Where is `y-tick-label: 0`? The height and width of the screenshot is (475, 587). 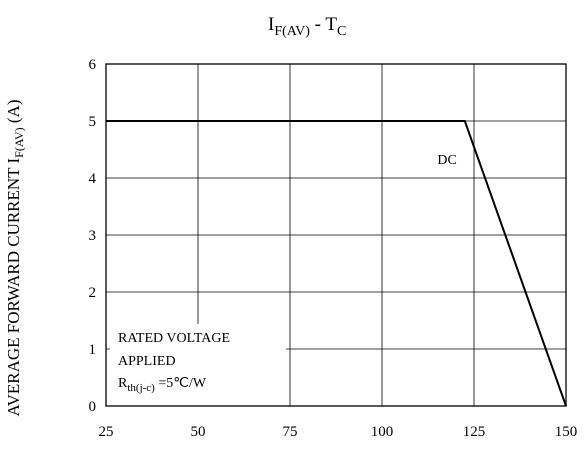
y-tick-label: 0 is located at coordinates (93, 407).